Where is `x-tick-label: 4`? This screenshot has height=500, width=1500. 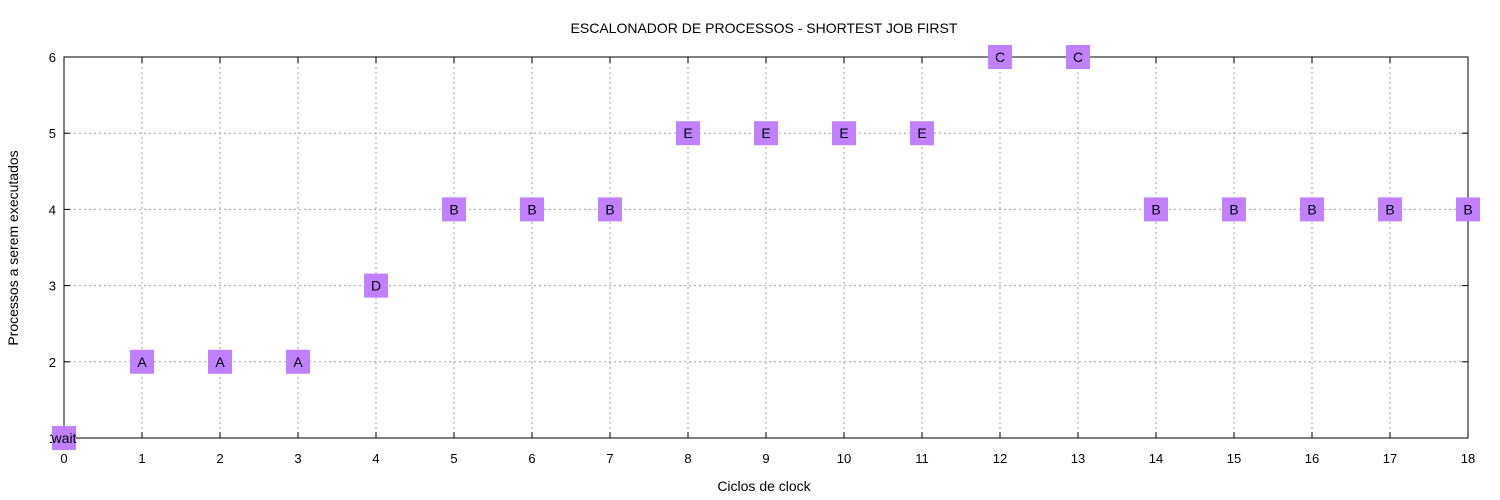
x-tick-label: 4 is located at coordinates (375, 458).